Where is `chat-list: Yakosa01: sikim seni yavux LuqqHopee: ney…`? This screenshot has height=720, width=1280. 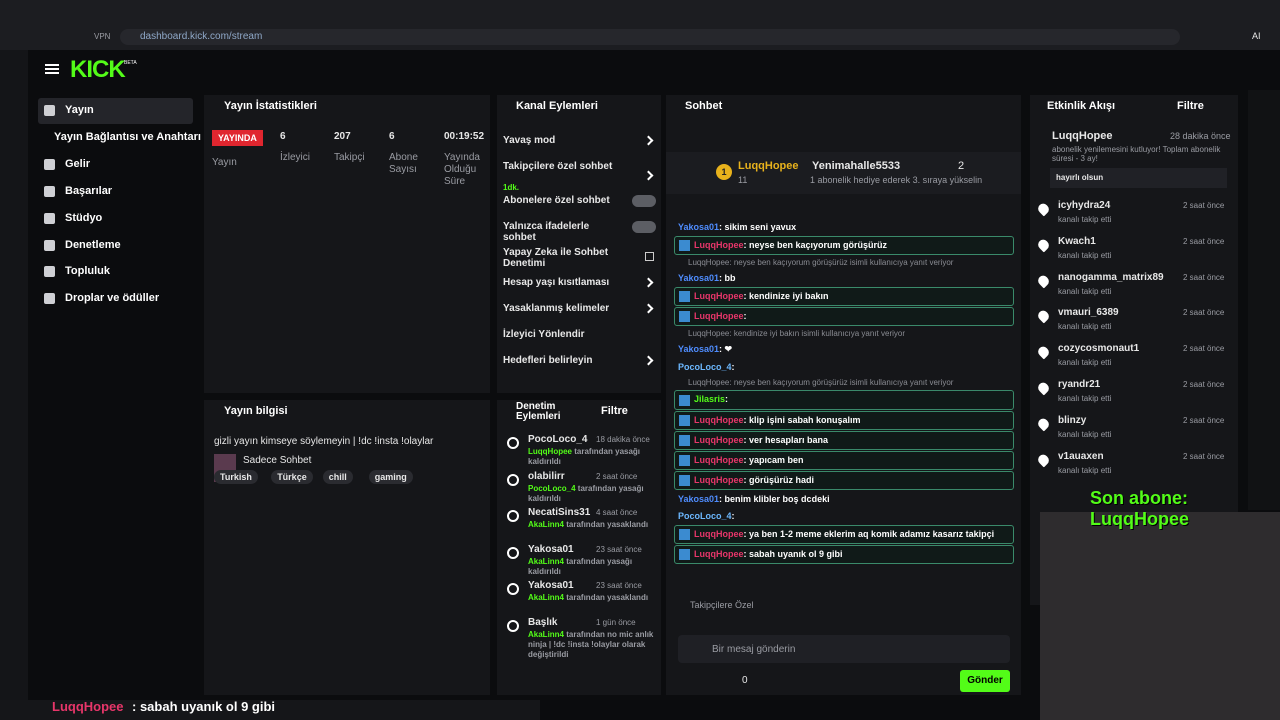 chat-list: Yakosa01: sikim seni yavux LuqqHopee: ney… is located at coordinates (844, 405).